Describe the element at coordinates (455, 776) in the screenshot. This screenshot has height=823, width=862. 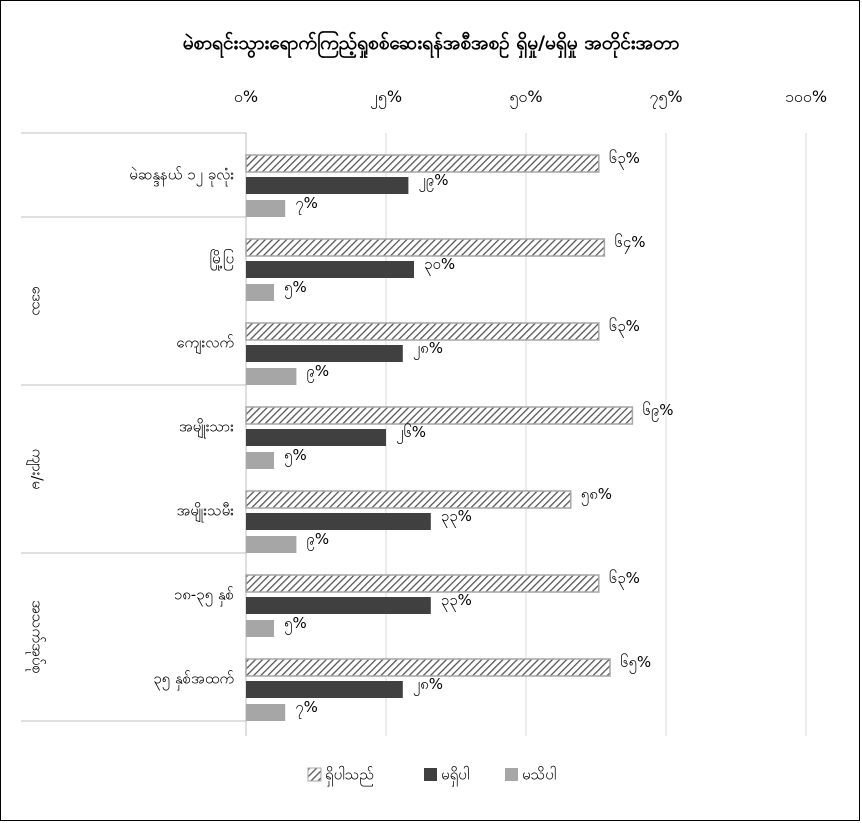
I see `legend-label: မရှိပါ` at that location.